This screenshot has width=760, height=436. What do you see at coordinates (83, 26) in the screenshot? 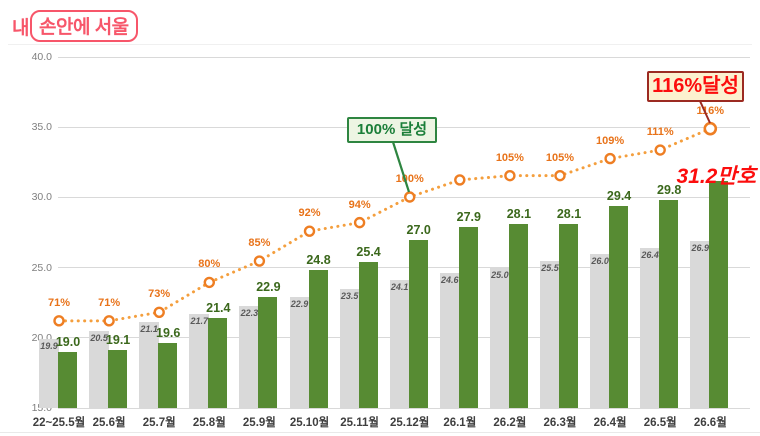
I see `logo-boxed-text: 손안에 서울` at bounding box center [83, 26].